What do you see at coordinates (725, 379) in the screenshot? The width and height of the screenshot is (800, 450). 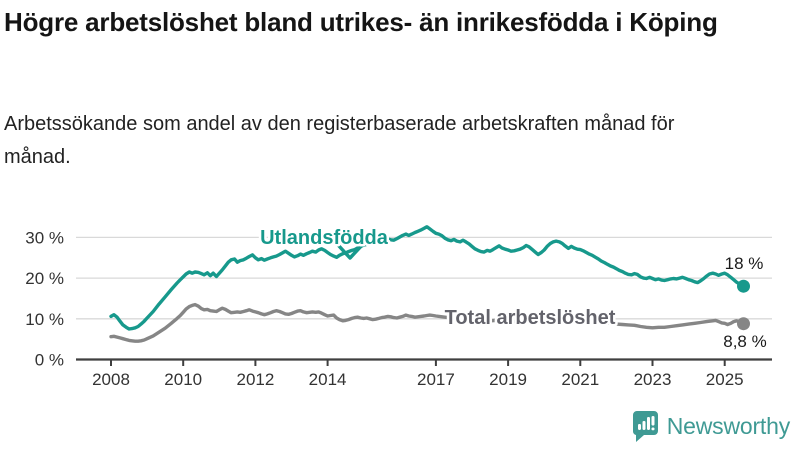 I see `x-tick-2025: 2025` at bounding box center [725, 379].